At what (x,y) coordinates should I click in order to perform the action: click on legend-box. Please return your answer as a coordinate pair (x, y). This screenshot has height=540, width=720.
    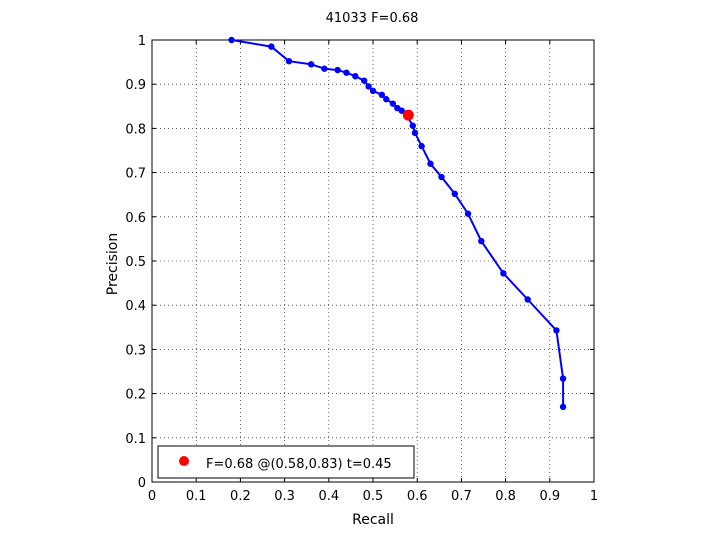
    Looking at the image, I should click on (286, 462).